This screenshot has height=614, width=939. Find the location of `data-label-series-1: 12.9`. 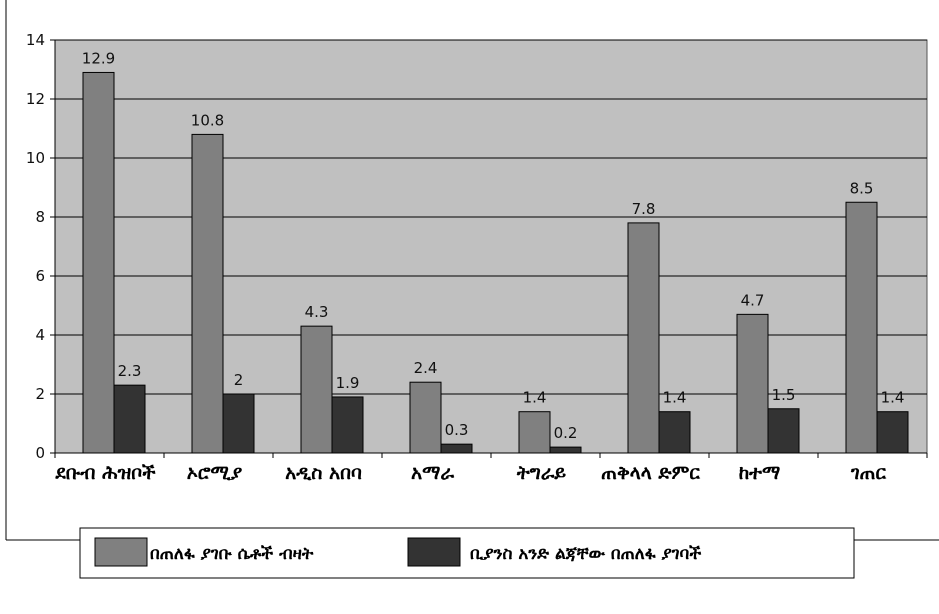

data-label-series-1: 12.9 is located at coordinates (98, 58).